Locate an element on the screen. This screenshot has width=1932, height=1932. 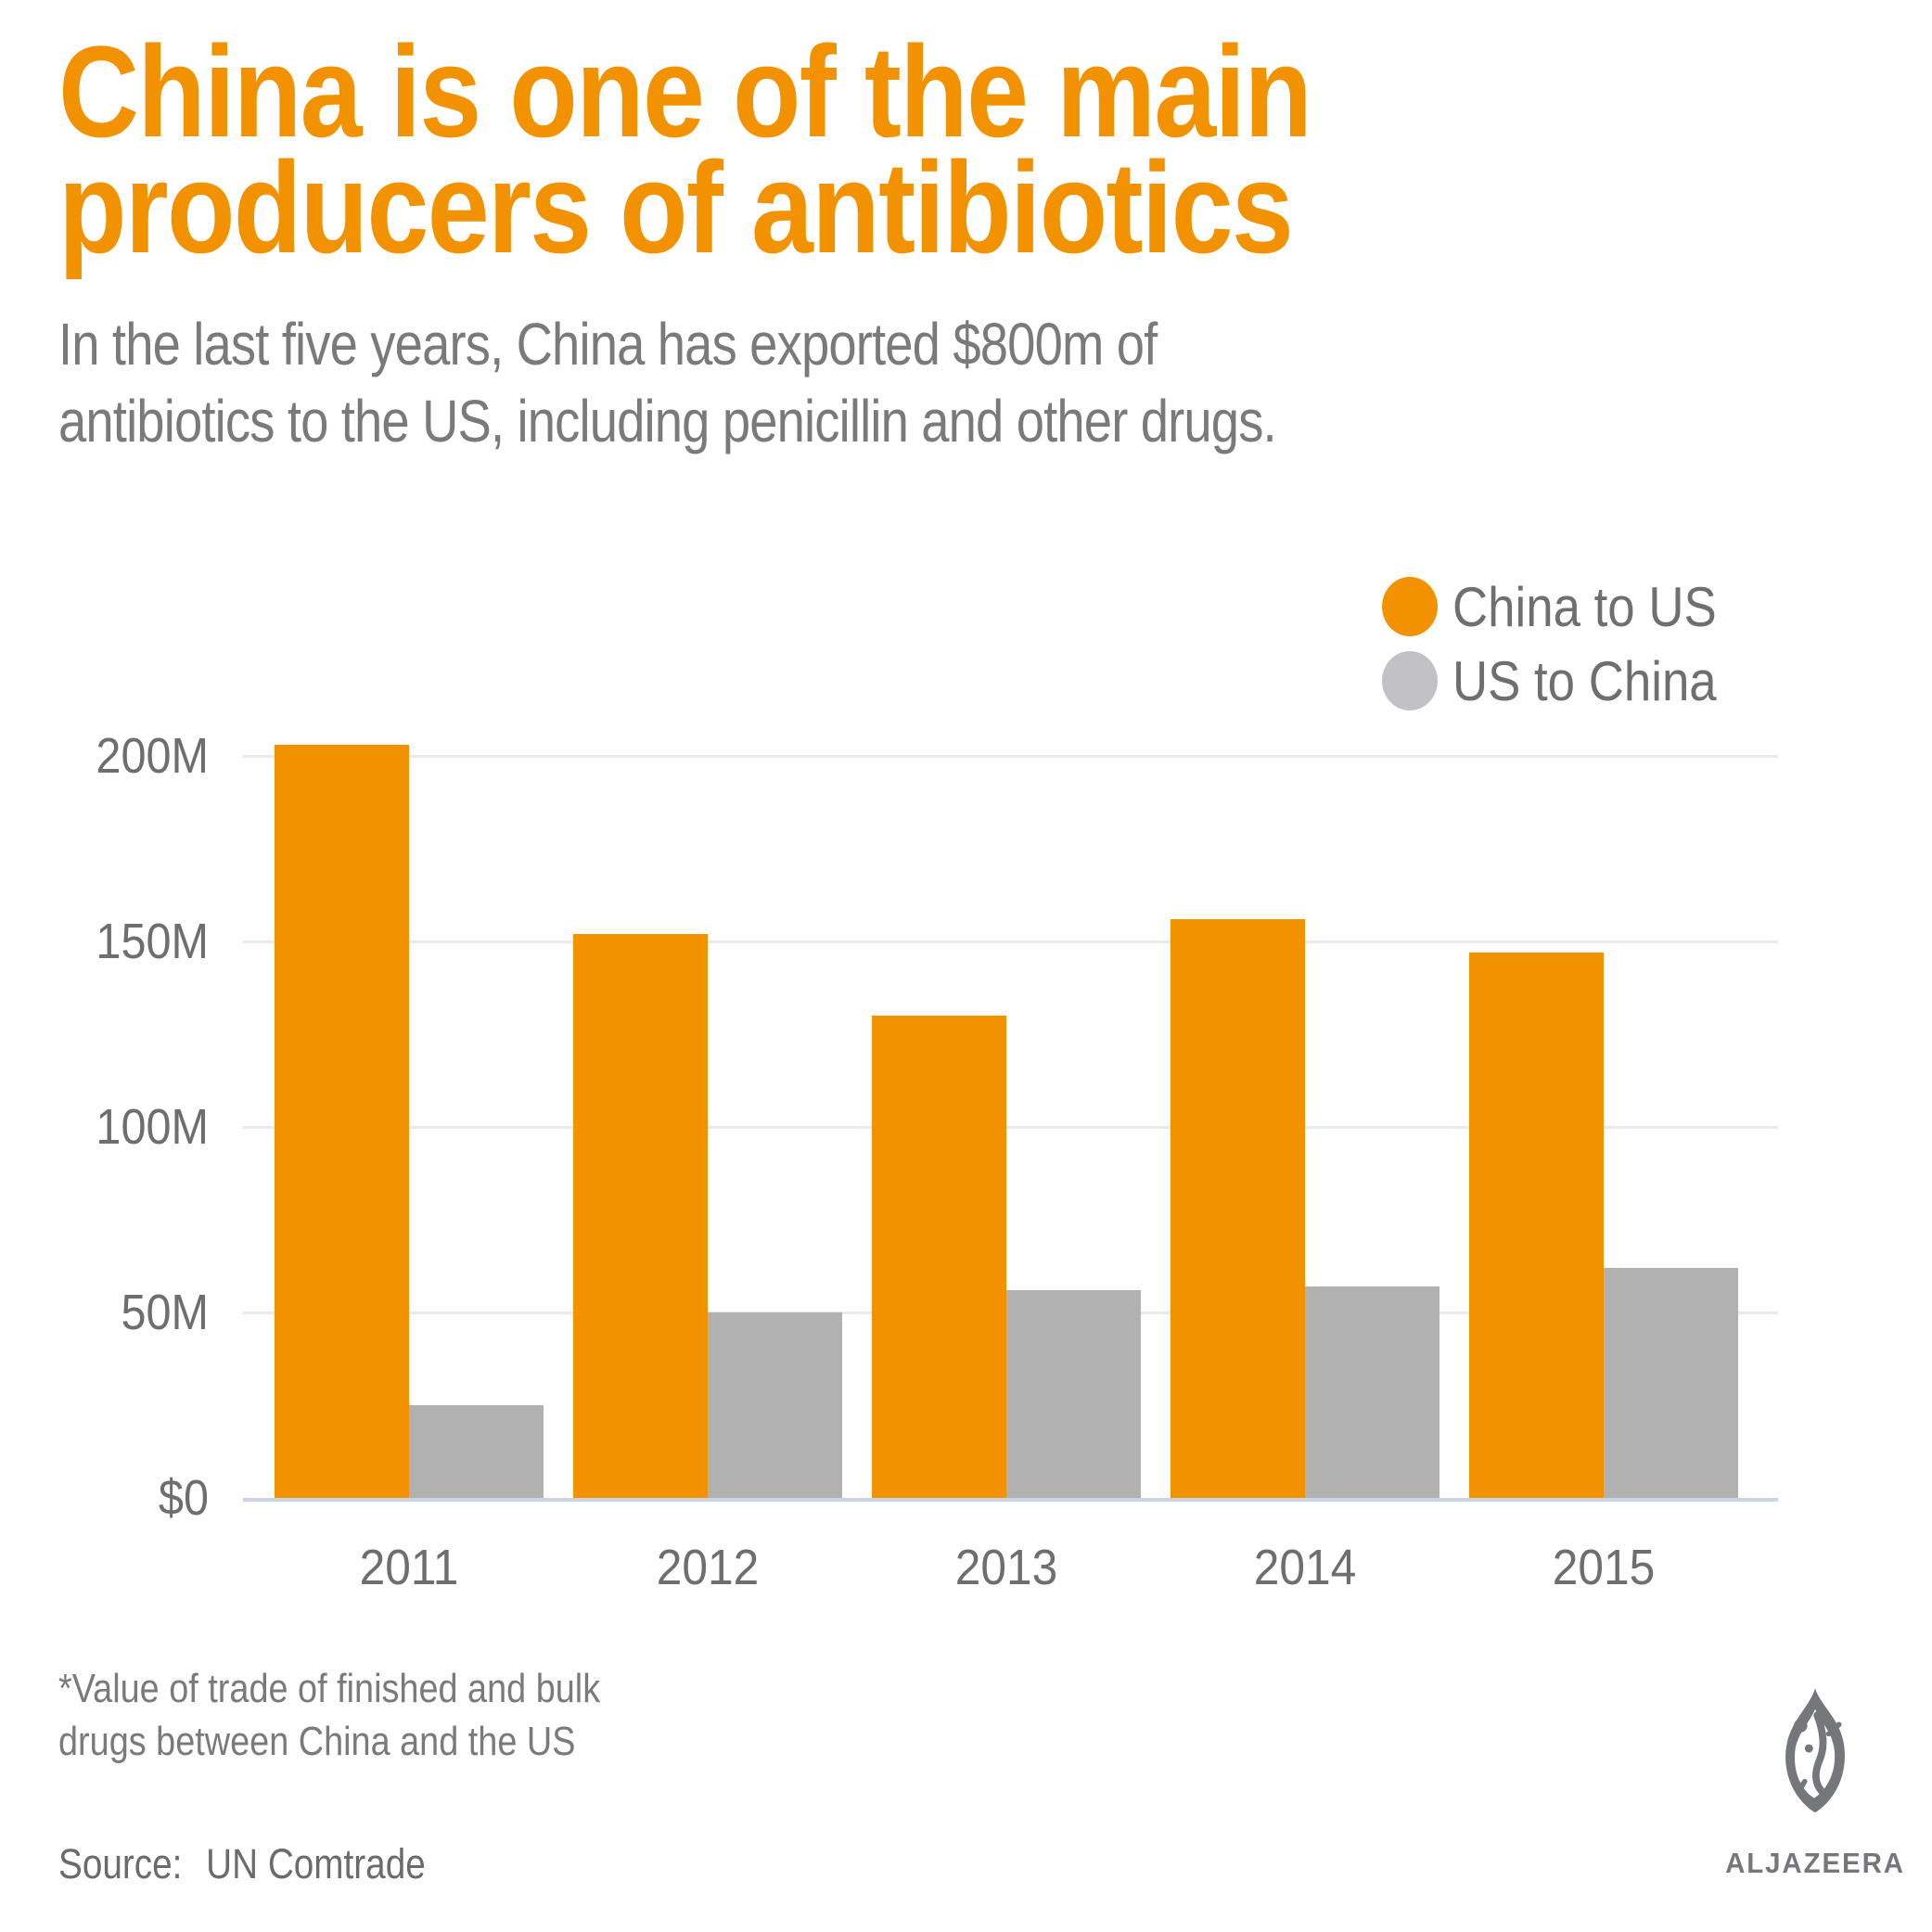
source-label: Source: is located at coordinates (120, 1863).